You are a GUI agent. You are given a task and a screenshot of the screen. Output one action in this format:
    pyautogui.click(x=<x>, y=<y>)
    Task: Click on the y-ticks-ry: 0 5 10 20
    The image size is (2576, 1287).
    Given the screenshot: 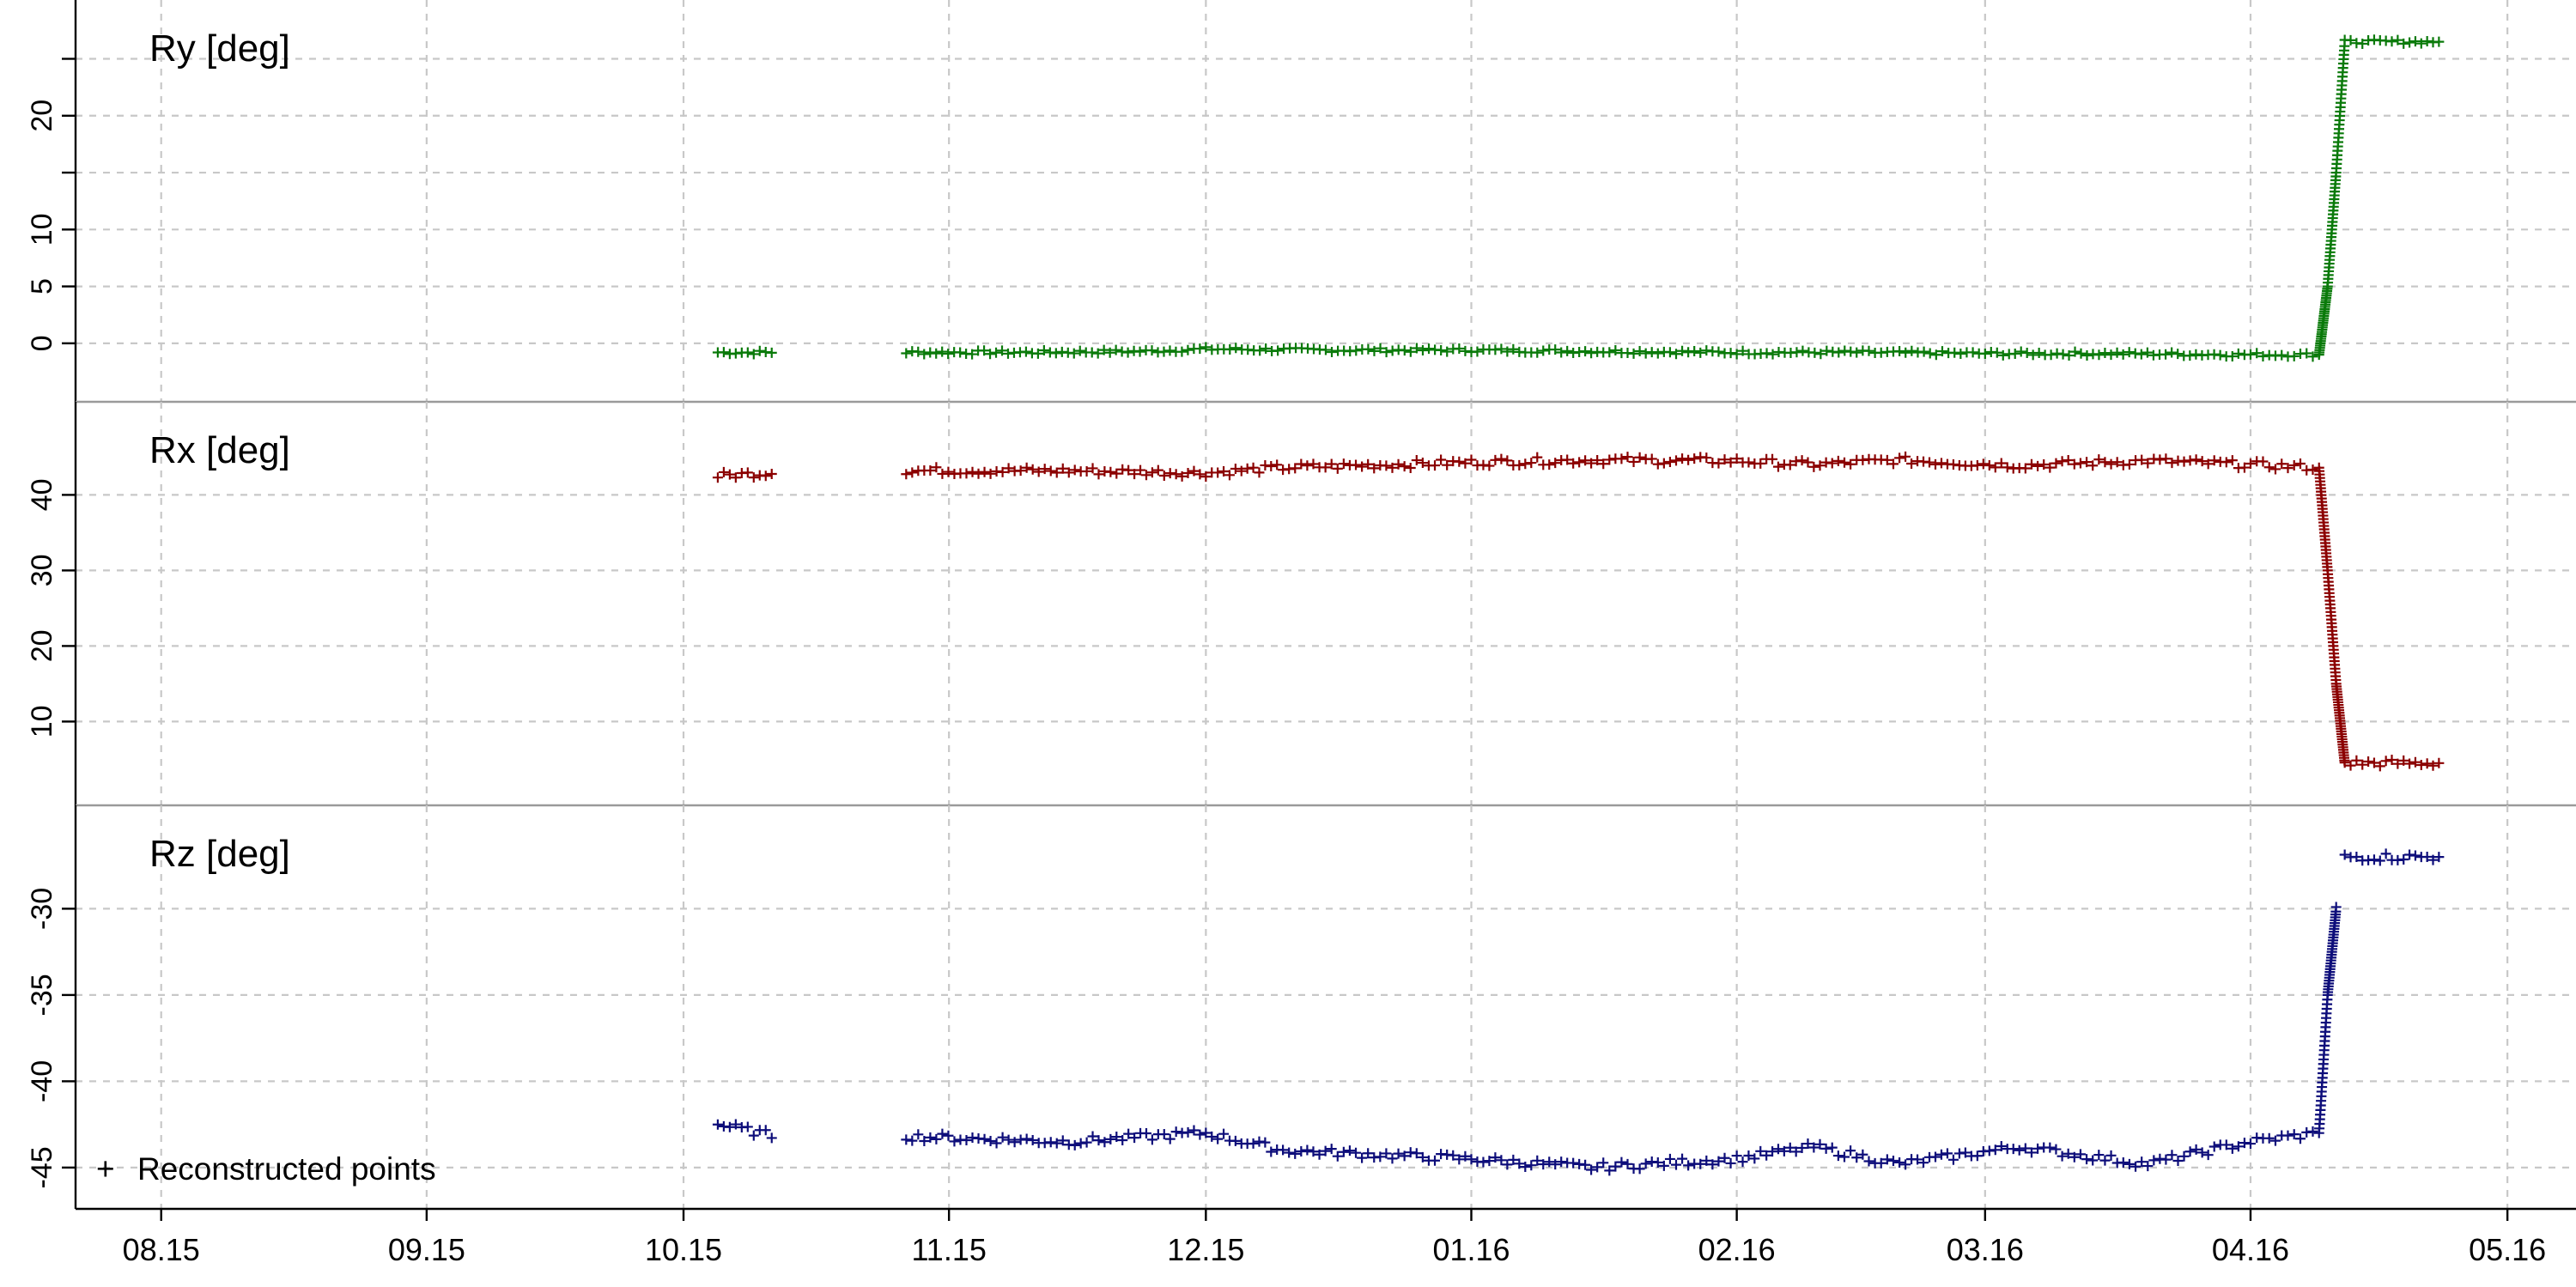 What is the action you would take?
    pyautogui.click(x=51, y=204)
    